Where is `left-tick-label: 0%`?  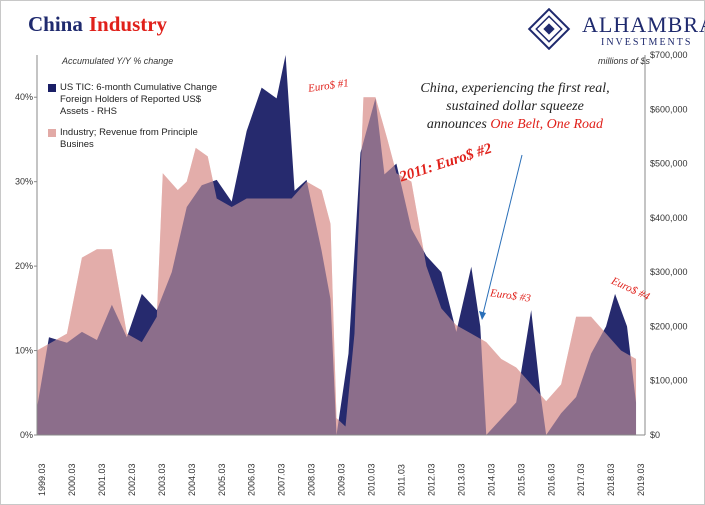
left-tick-label: 0% is located at coordinates (26, 435).